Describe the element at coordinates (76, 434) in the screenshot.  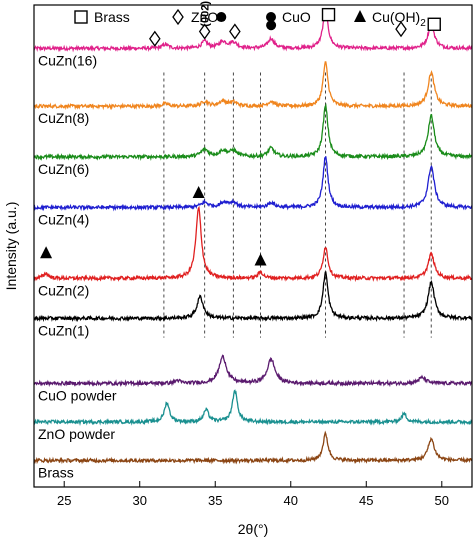
I see `series-label: ZnO powder` at that location.